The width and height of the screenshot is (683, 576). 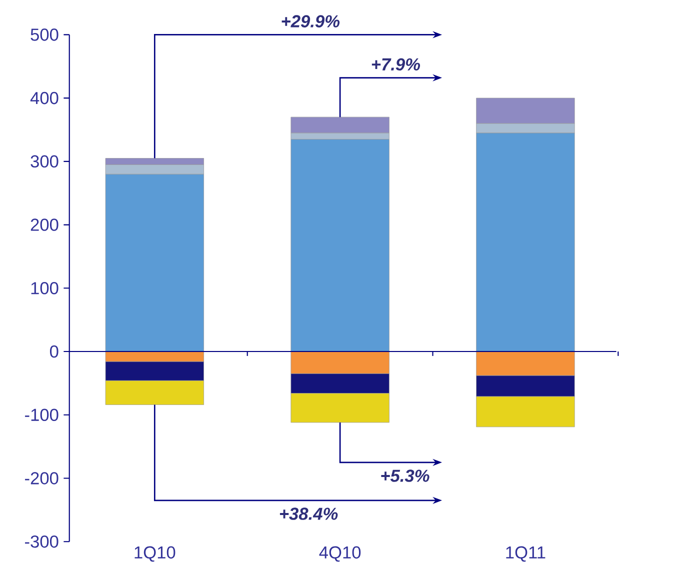 What do you see at coordinates (54, 351) in the screenshot?
I see `y-tick-label: 0` at bounding box center [54, 351].